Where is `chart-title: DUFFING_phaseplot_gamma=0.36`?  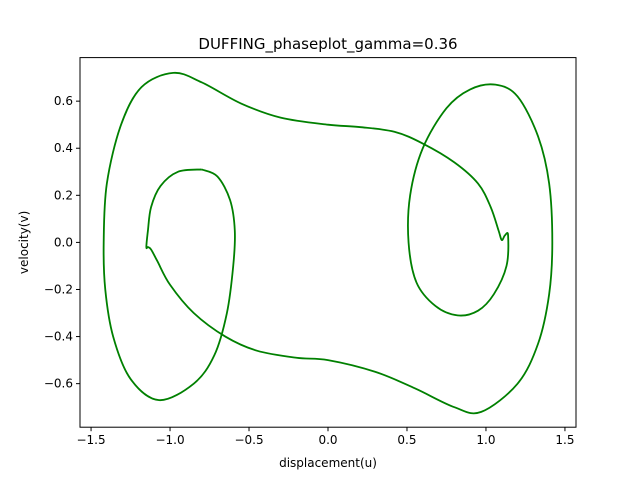
chart-title: DUFFING_phaseplot_gamma=0.36 is located at coordinates (327, 44).